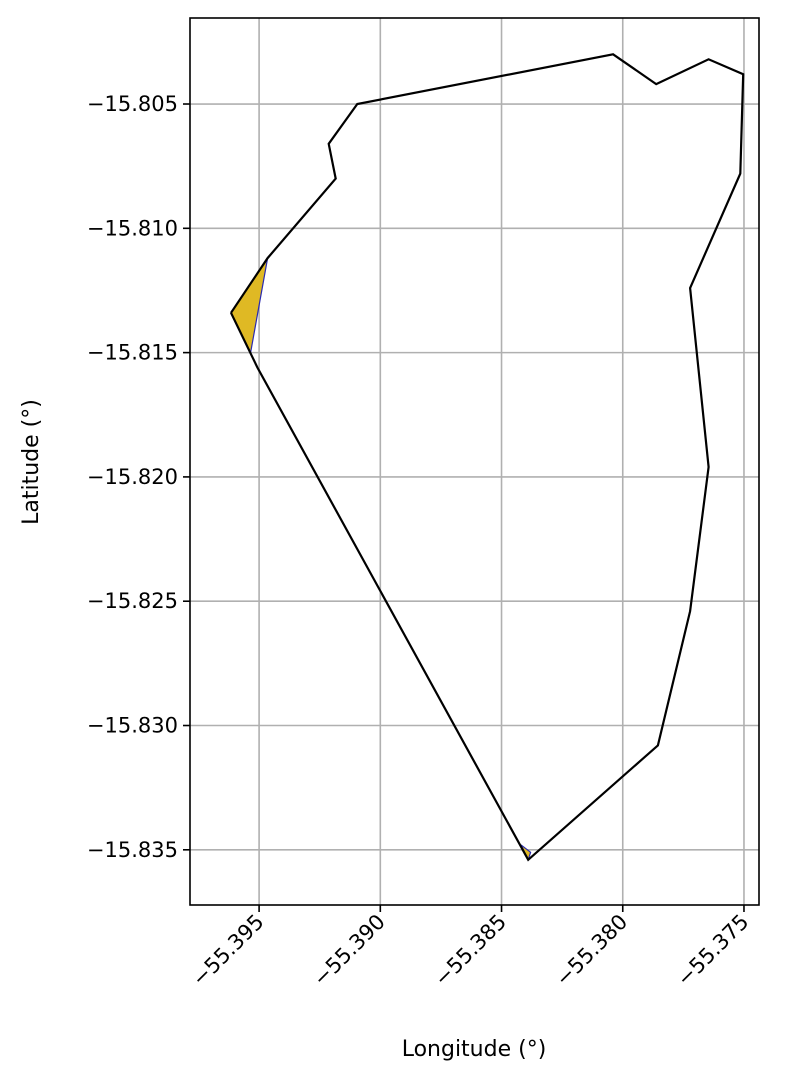  What do you see at coordinates (31, 462) in the screenshot?
I see `y-axis-title: Latitude (°)` at bounding box center [31, 462].